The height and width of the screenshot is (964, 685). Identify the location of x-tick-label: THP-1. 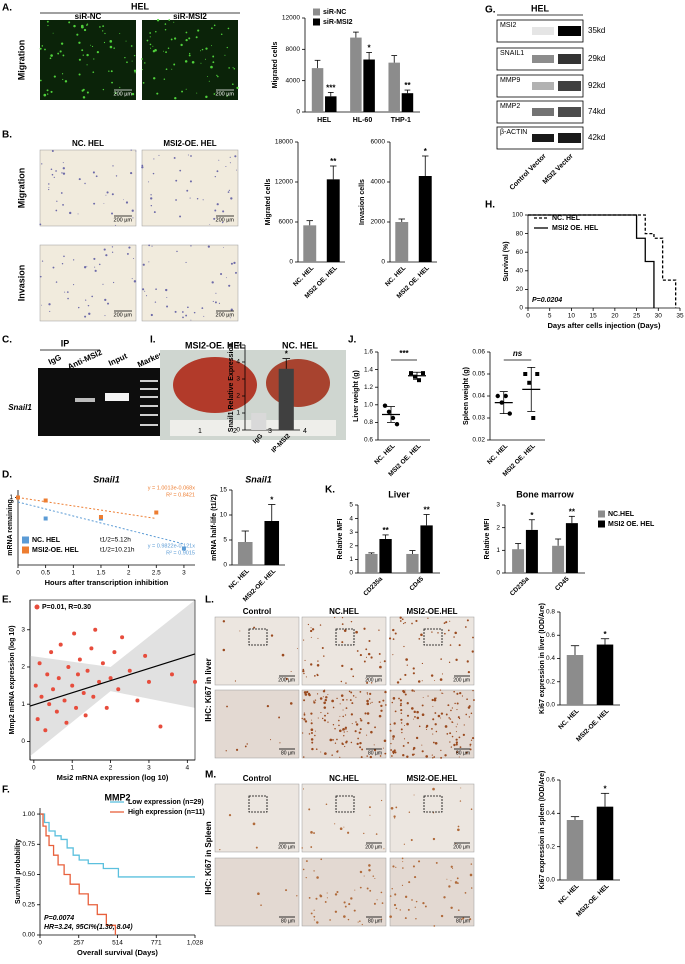
(401, 120).